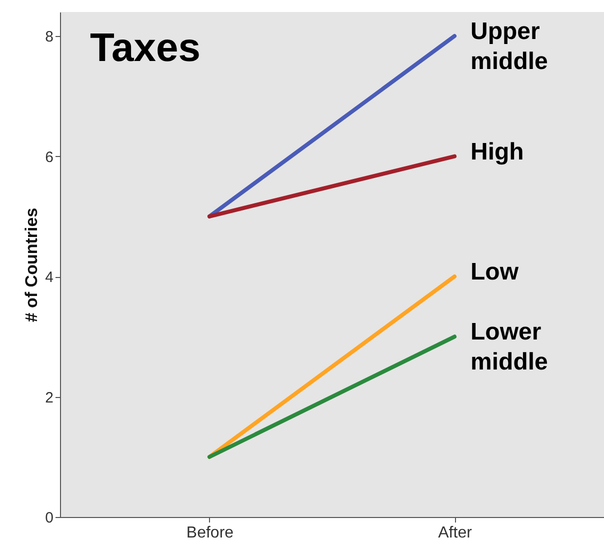 This screenshot has width=604, height=548. Describe the element at coordinates (49, 397) in the screenshot. I see `y-tick-label: 2` at that location.